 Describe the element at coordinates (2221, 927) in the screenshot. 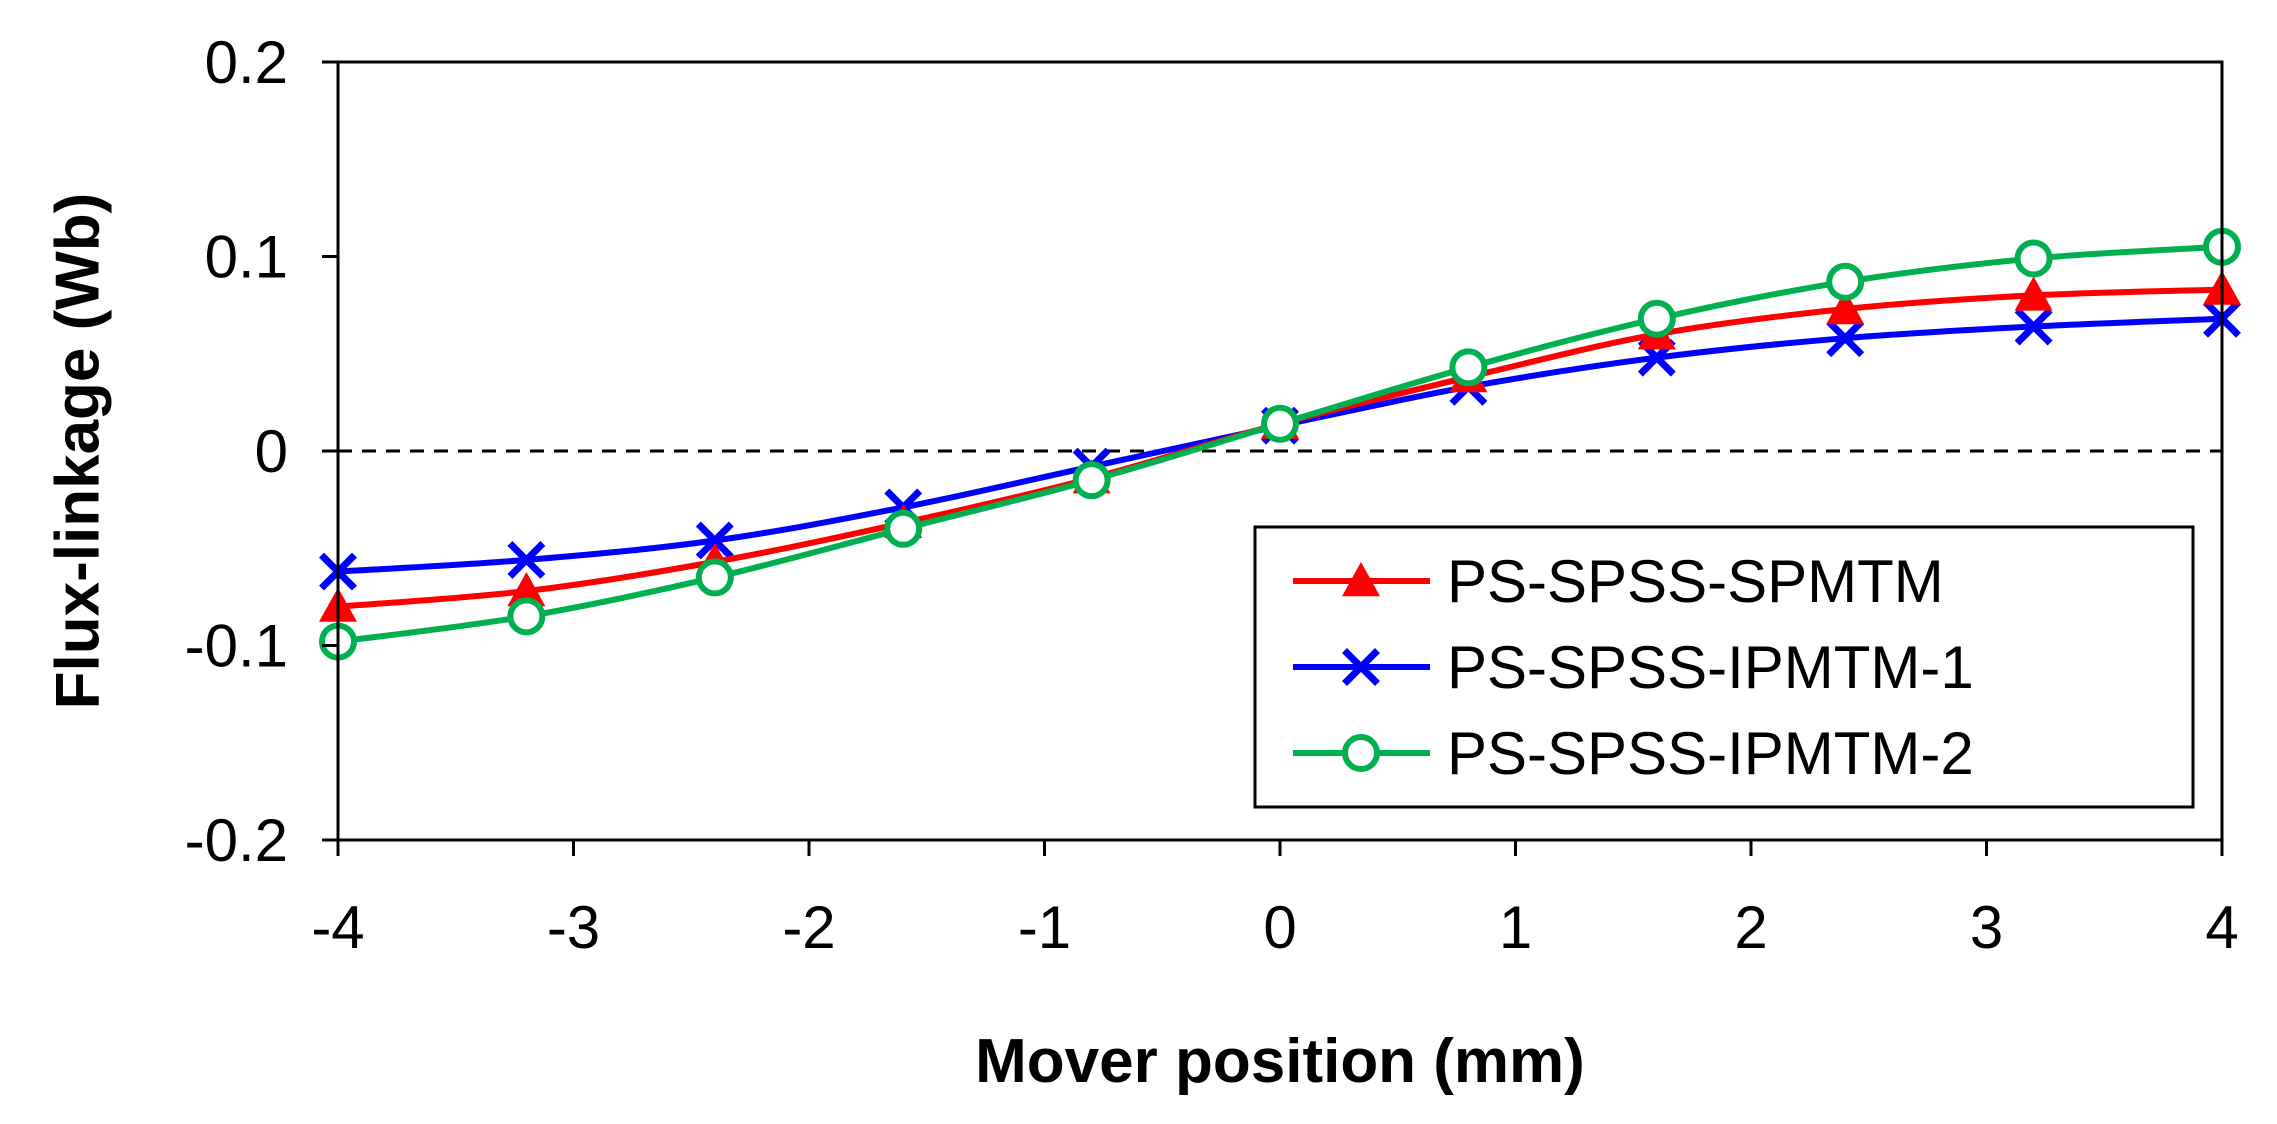

I see `x-tick-label: 4` at that location.